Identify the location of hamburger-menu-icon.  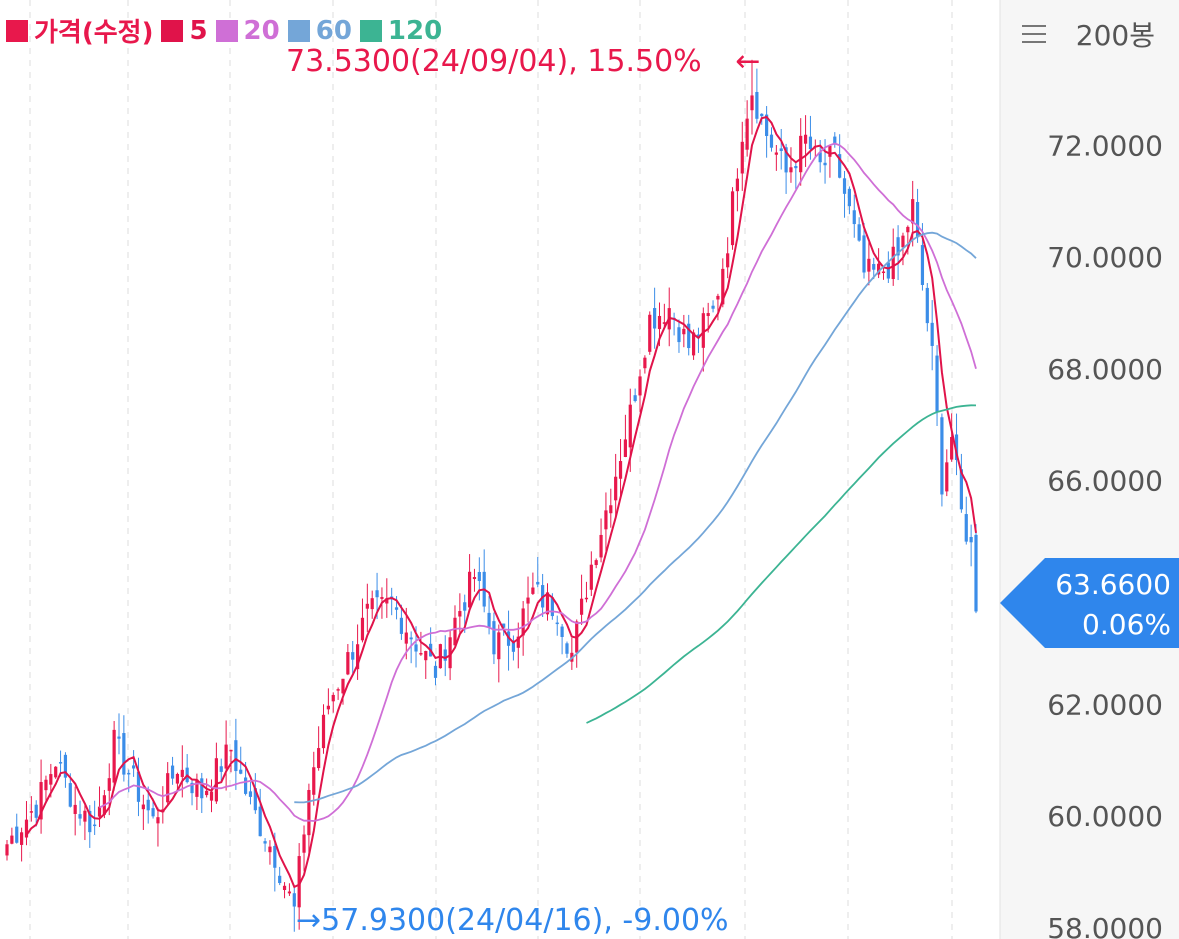
(1033, 34).